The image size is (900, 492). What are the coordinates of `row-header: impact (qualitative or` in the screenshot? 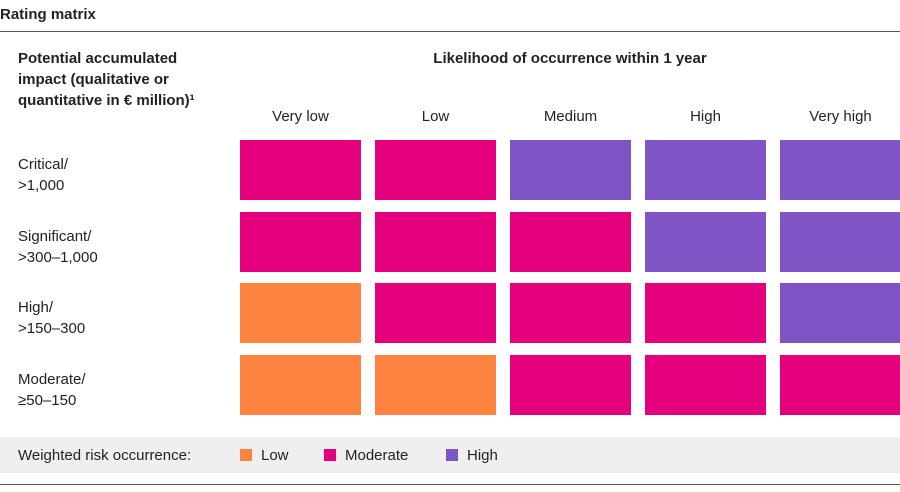 It's located at (93, 79).